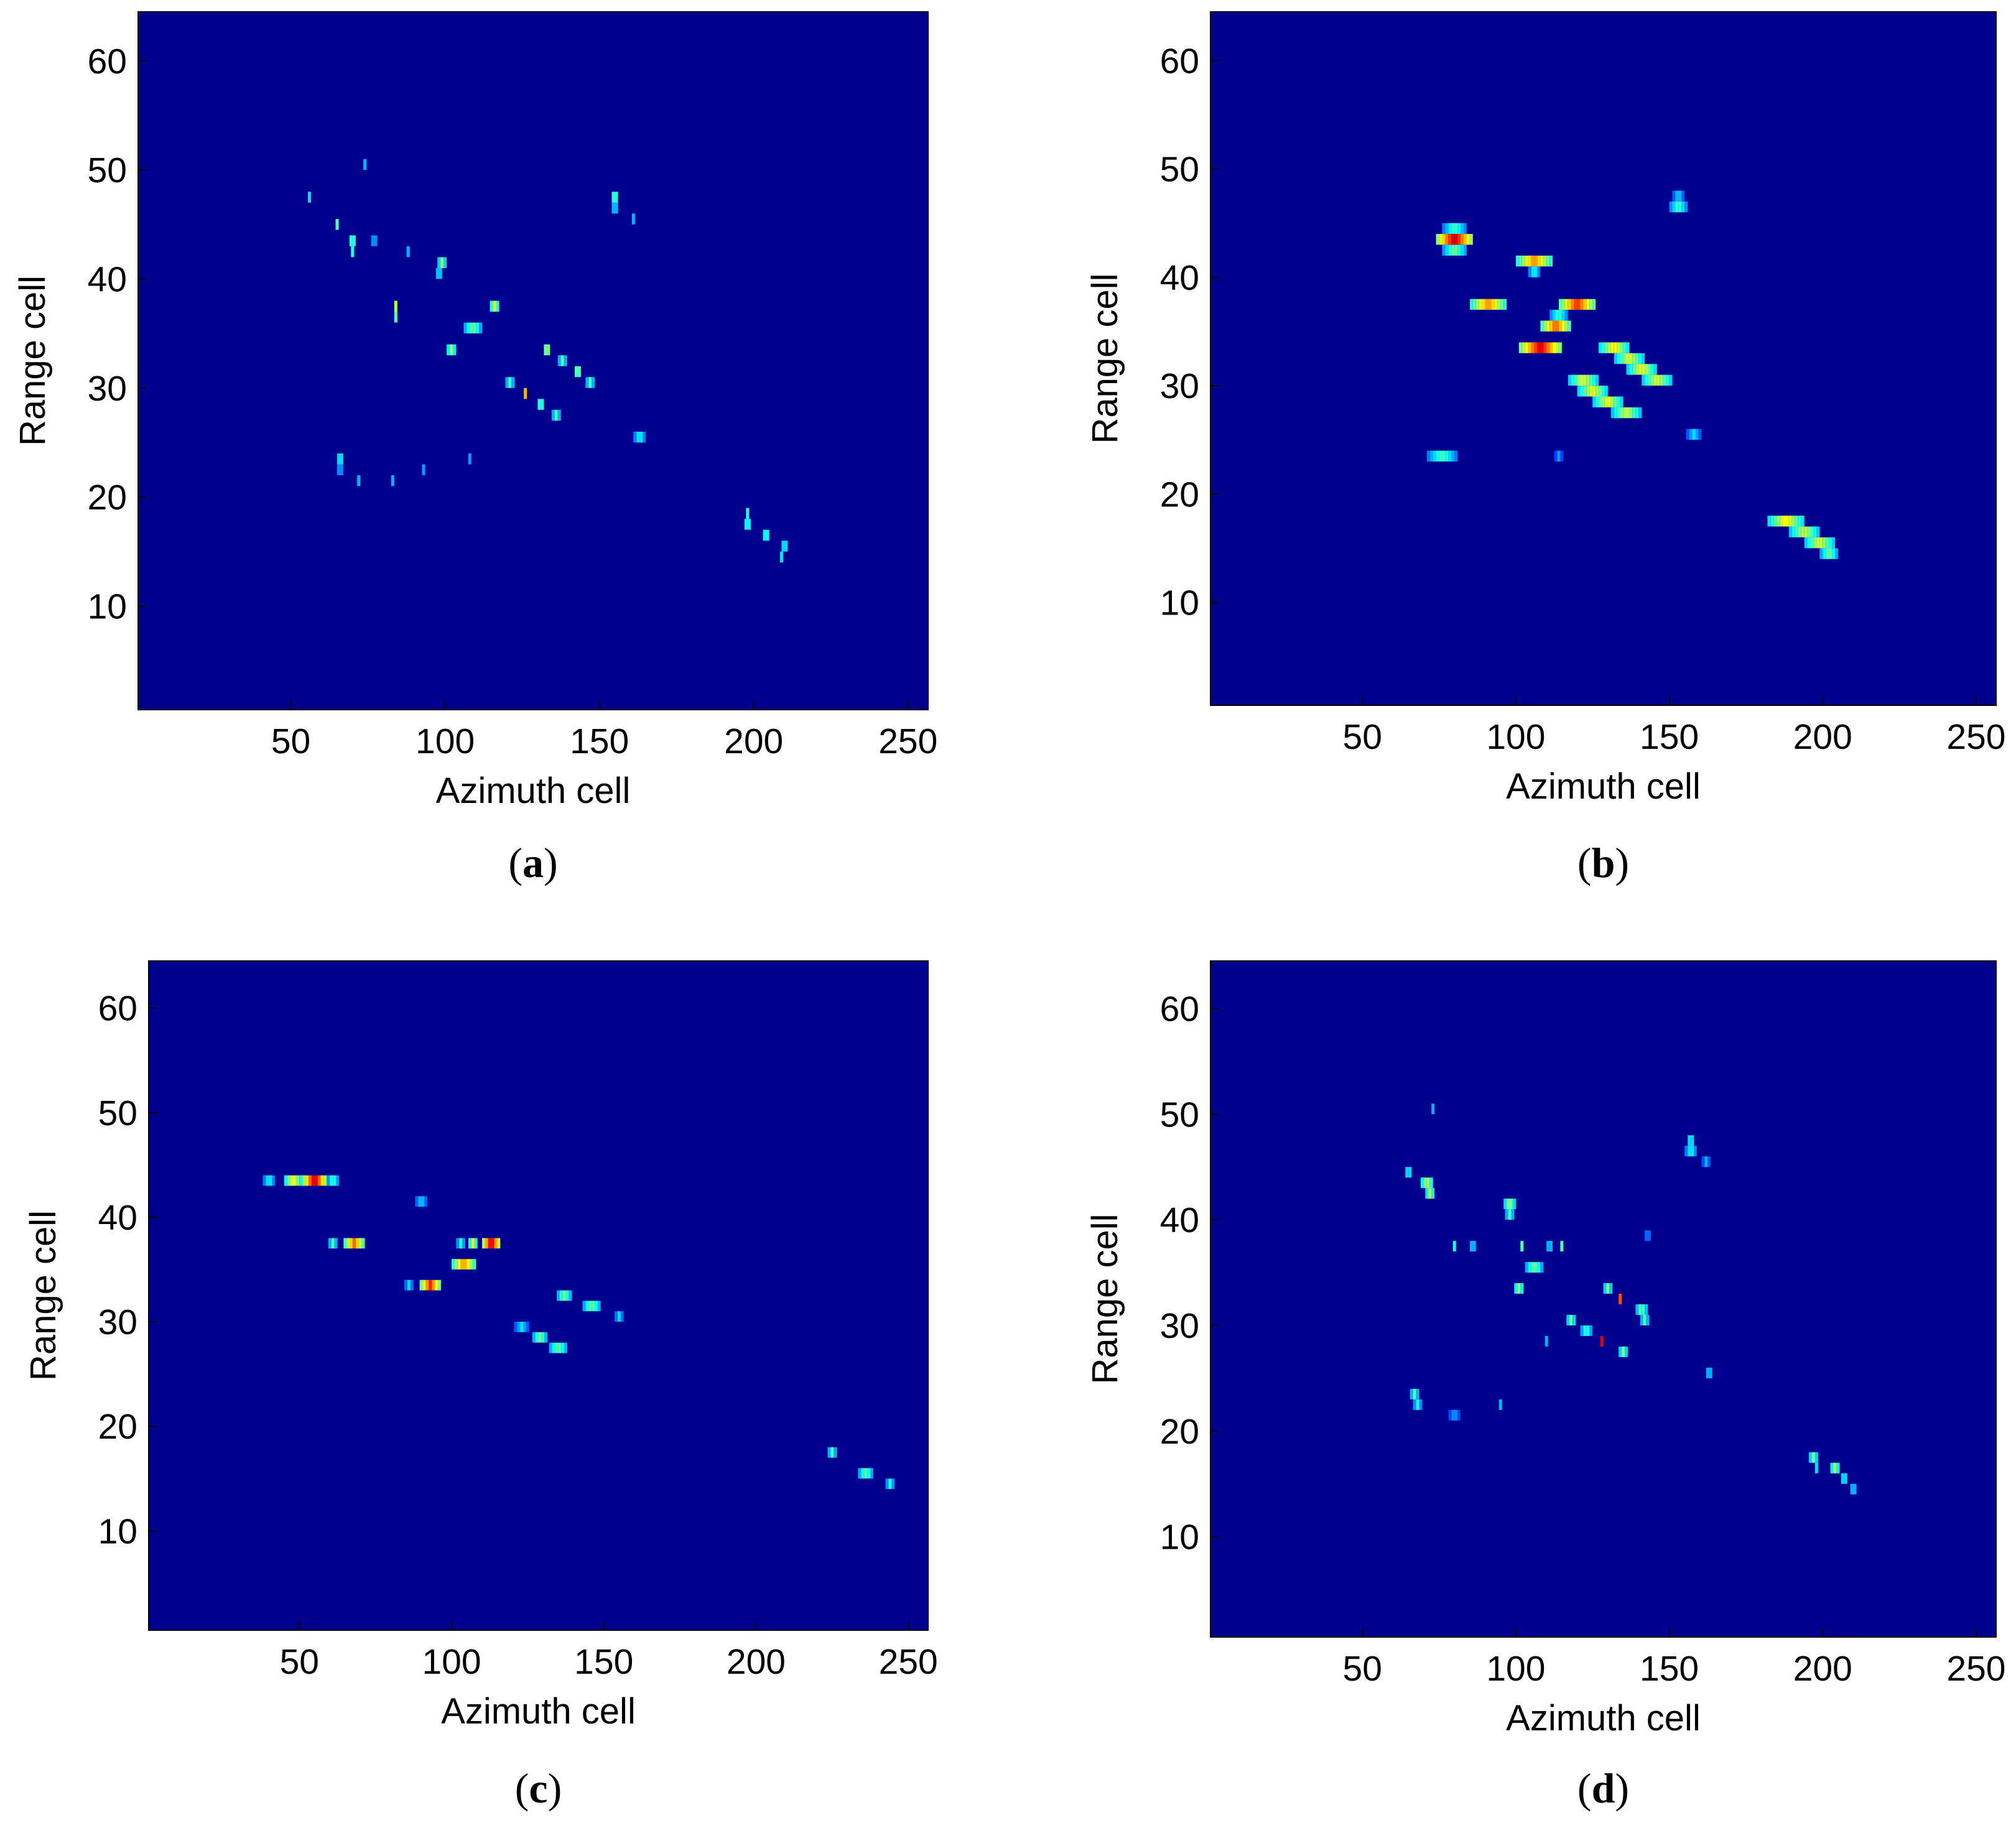 The image size is (2016, 1828). I want to click on plot-area, so click(1603, 1299).